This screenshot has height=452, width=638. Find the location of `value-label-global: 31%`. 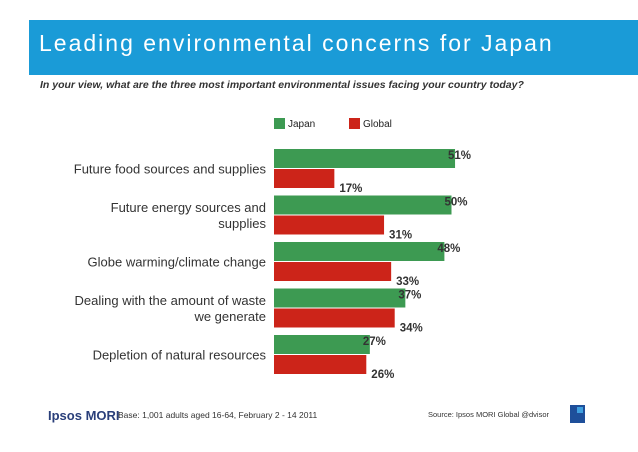

value-label-global: 31% is located at coordinates (400, 236).